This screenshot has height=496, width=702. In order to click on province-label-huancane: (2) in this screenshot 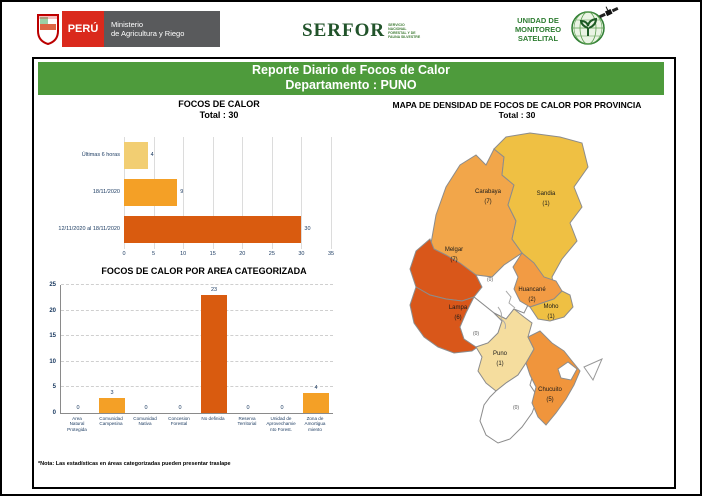, I will do `click(531, 300)`.